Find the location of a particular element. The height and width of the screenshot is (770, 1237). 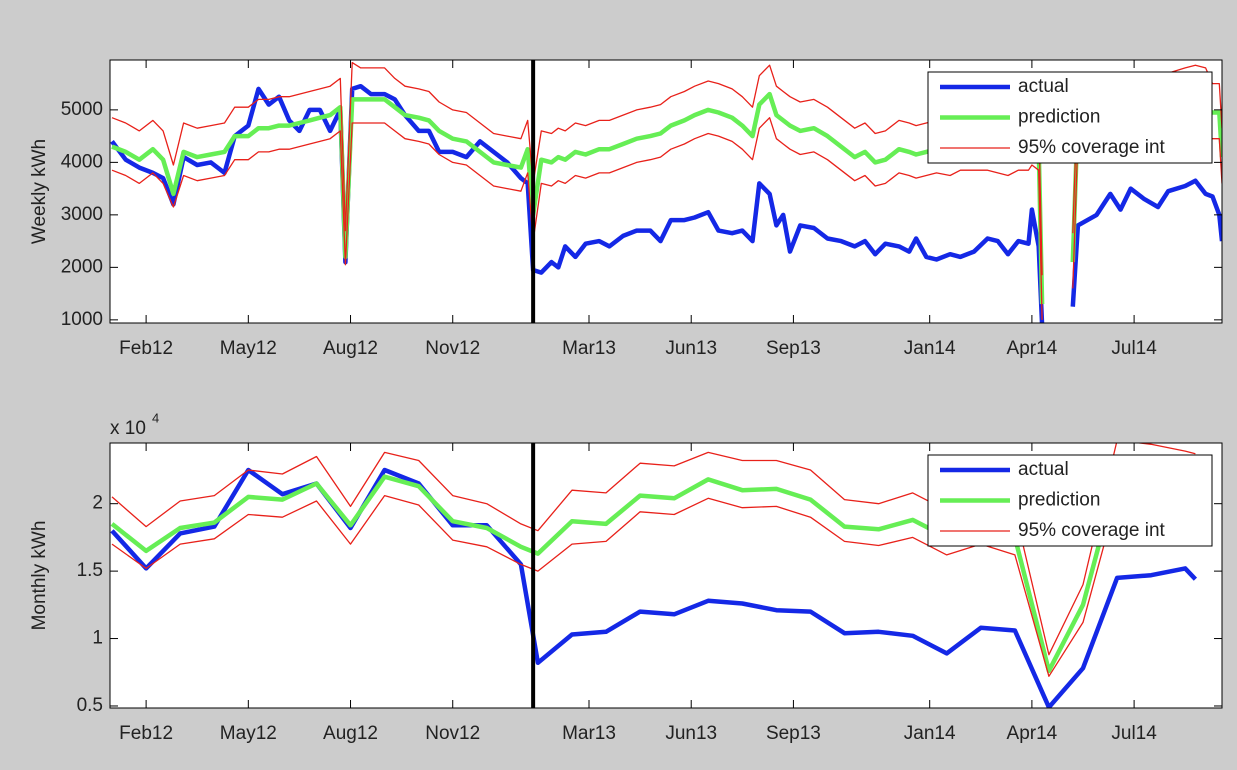

y-tick-label: 2000 is located at coordinates (82, 266).